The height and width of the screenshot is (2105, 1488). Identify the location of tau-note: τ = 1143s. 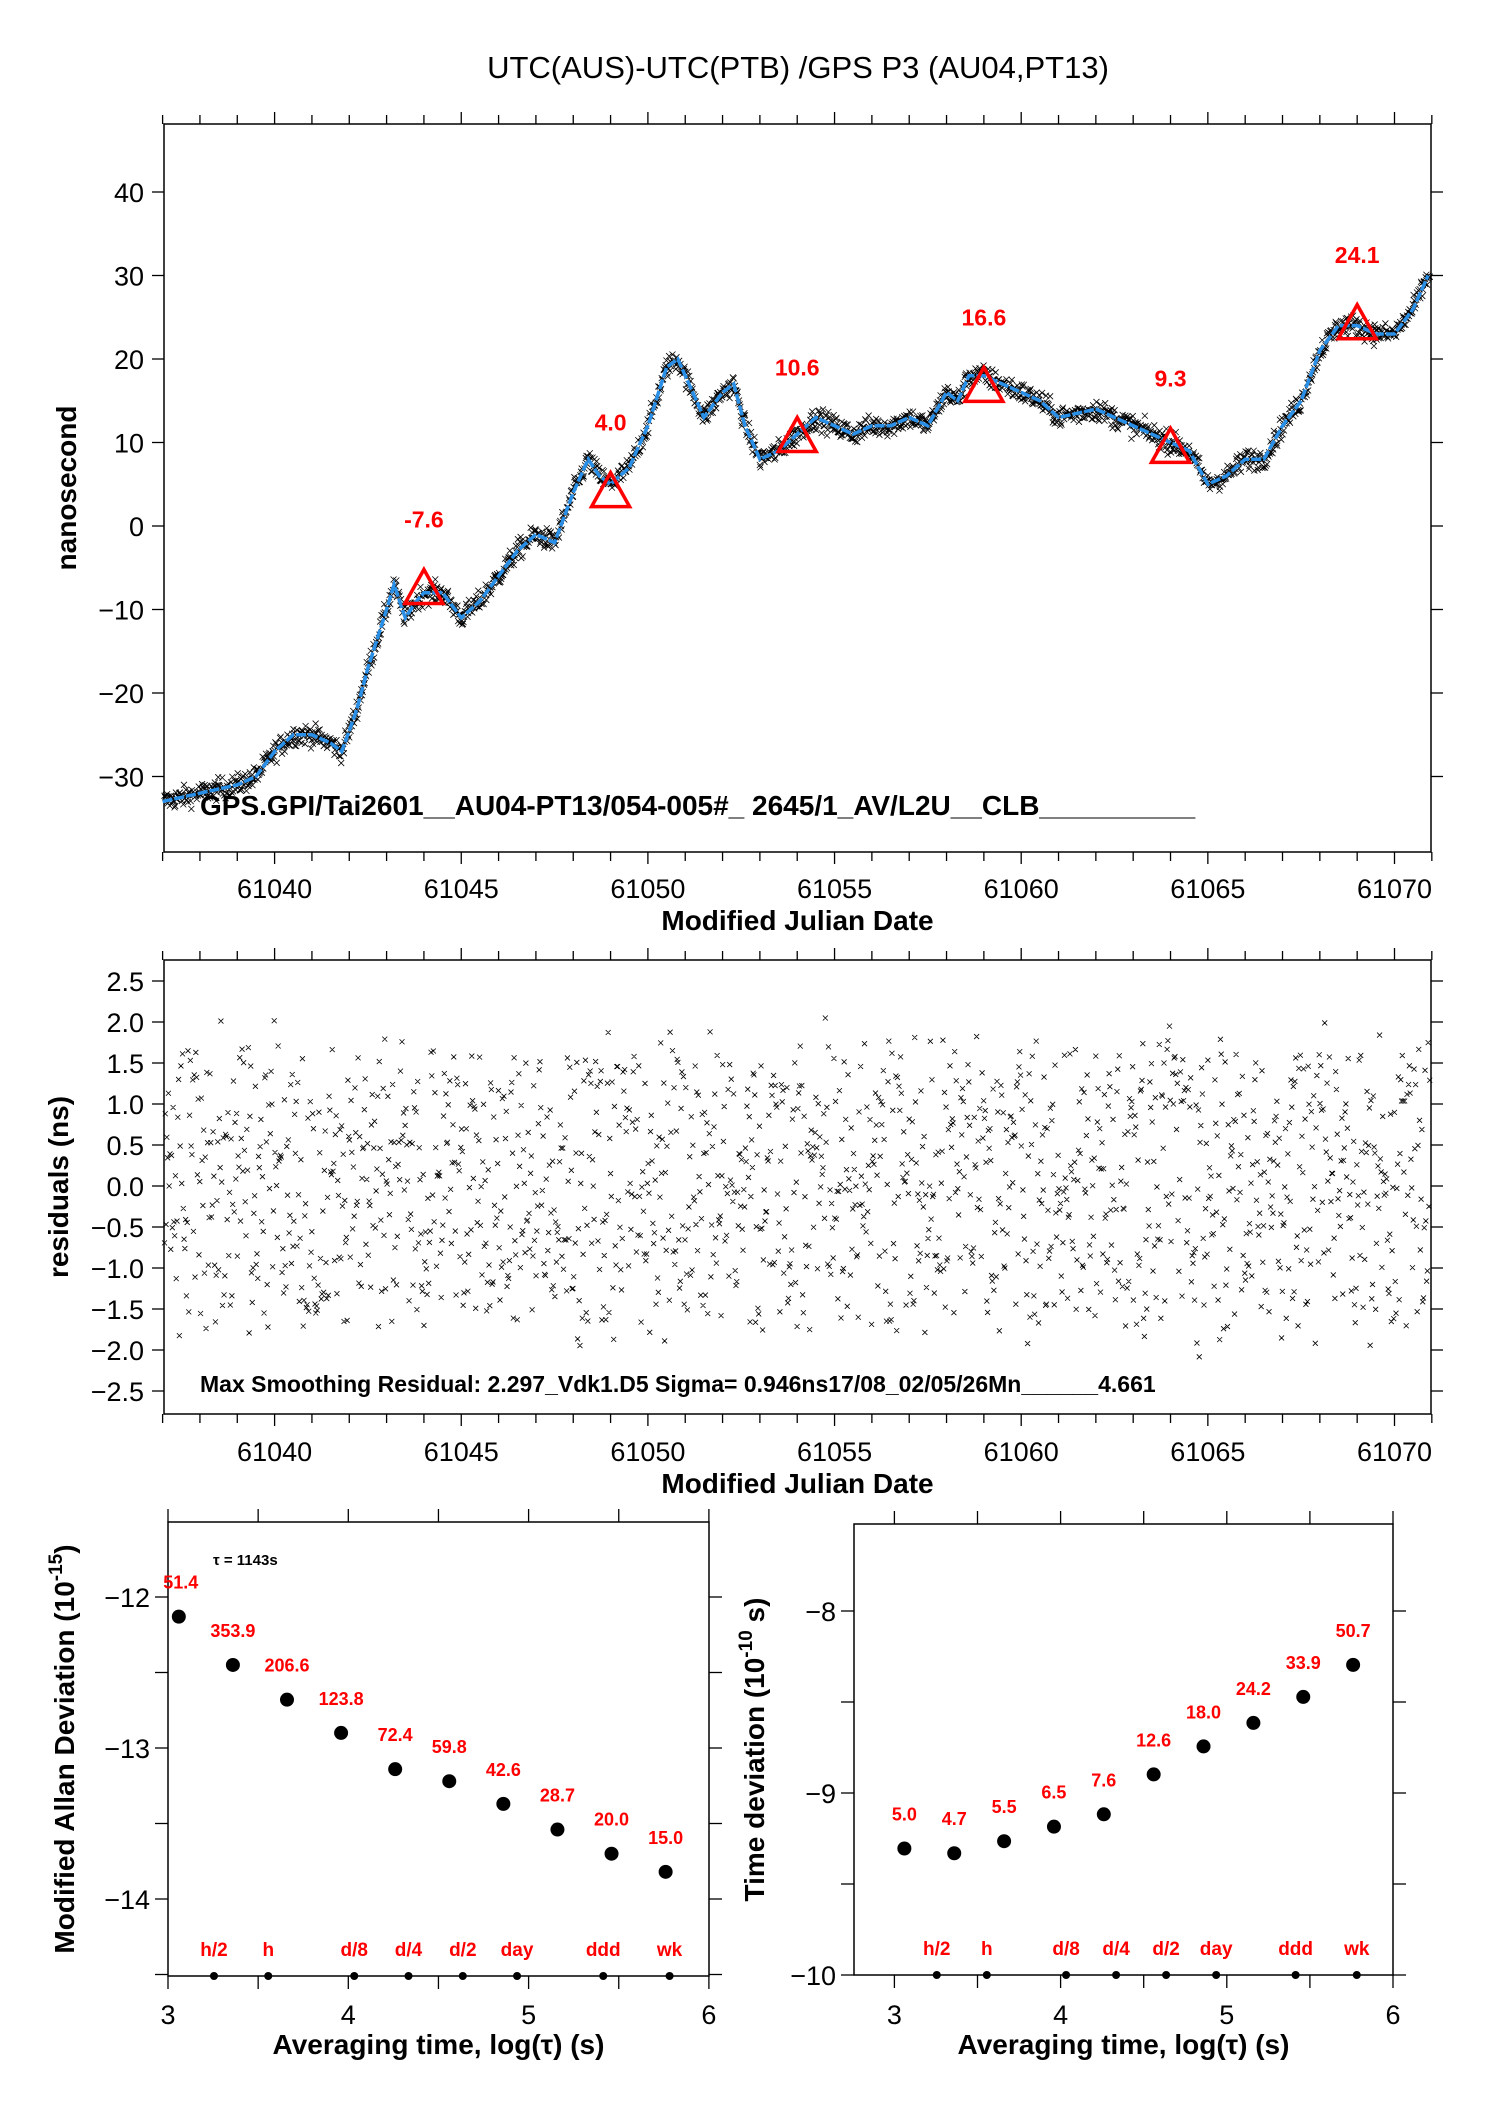
(245, 1560).